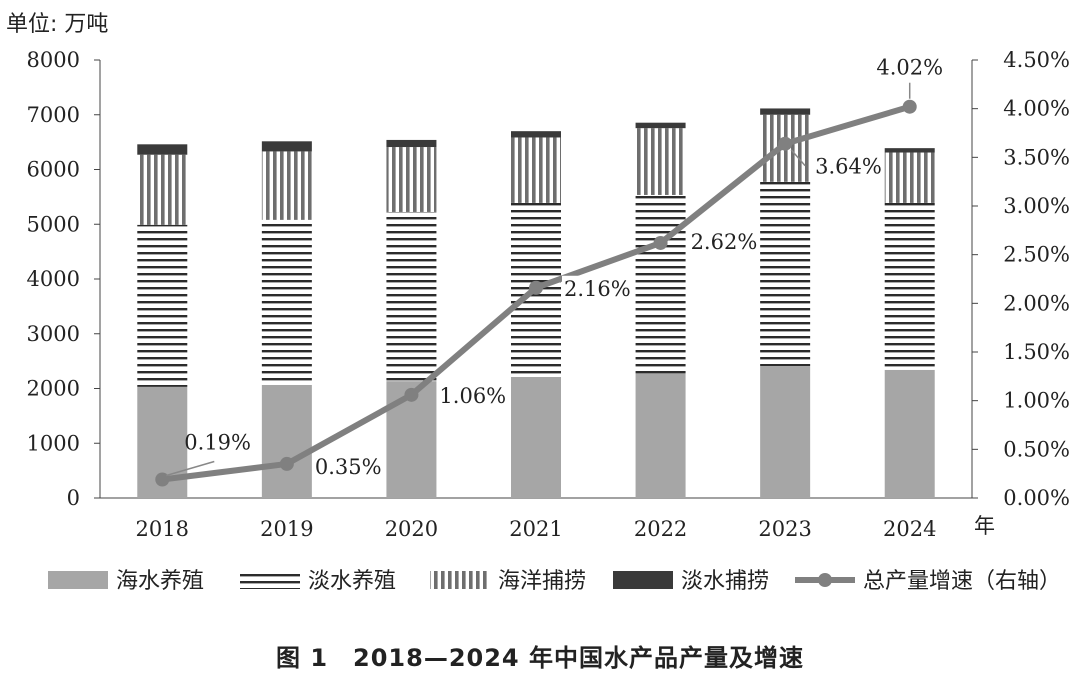  I want to click on x-tick-label: 2020, so click(411, 529).